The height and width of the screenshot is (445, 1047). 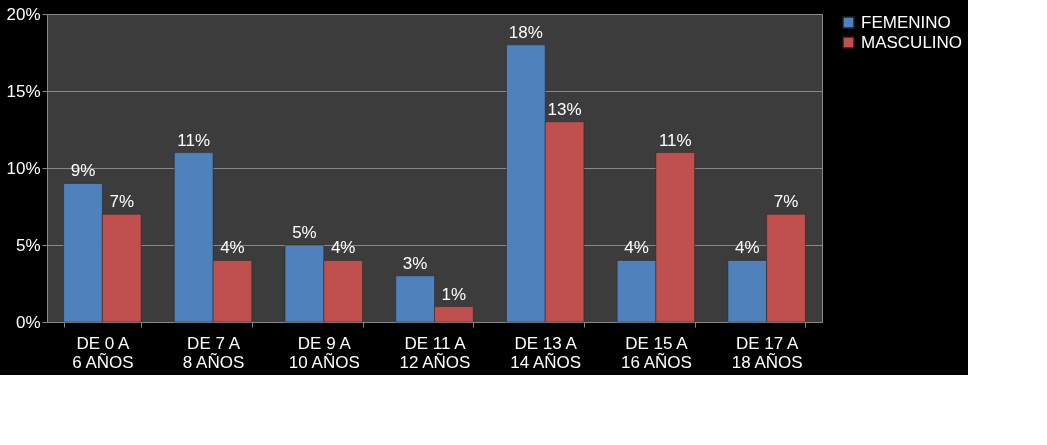 I want to click on data-label: 9%, so click(x=83, y=171).